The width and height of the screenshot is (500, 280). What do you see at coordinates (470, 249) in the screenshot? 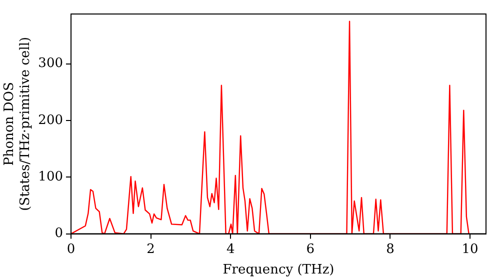
I see `x-tick-label: 10` at bounding box center [470, 249].